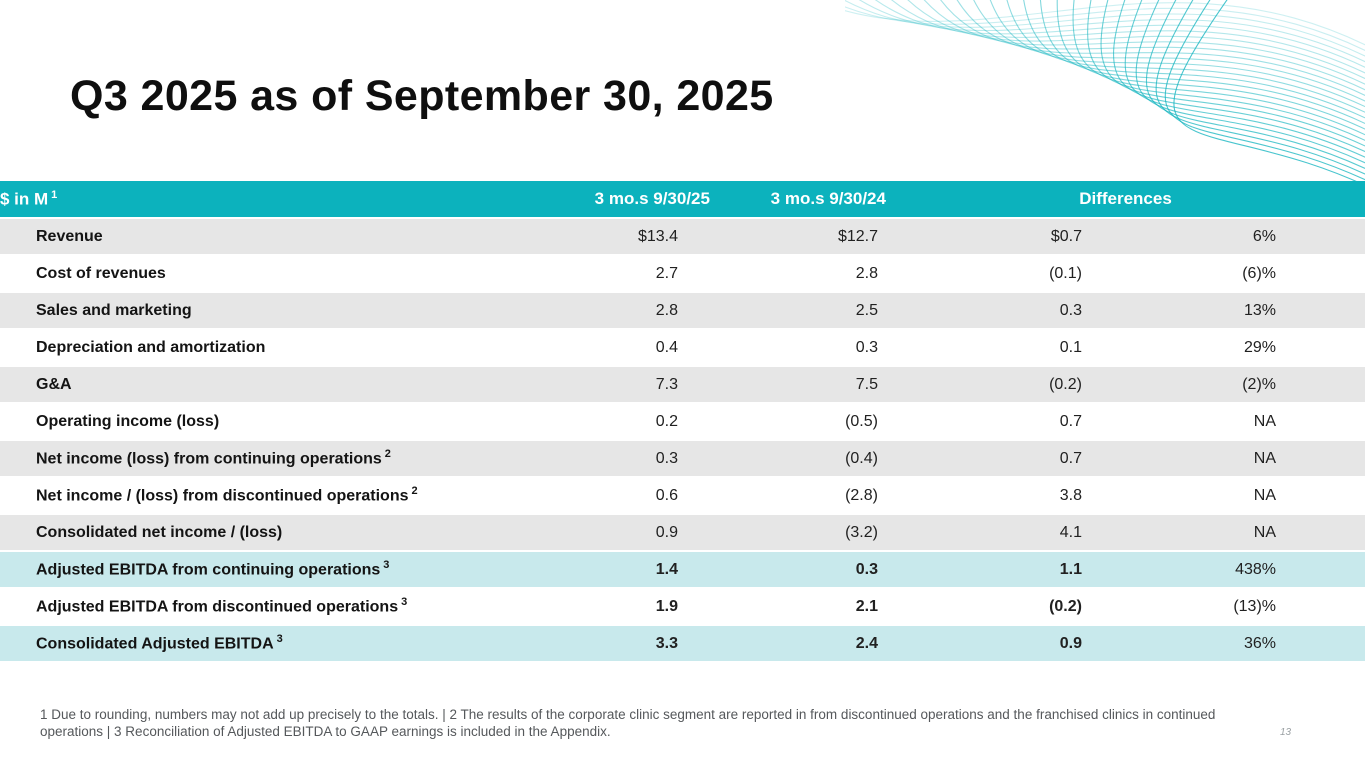  Describe the element at coordinates (1125, 199) in the screenshot. I see `column-header-differences: Differences` at that location.